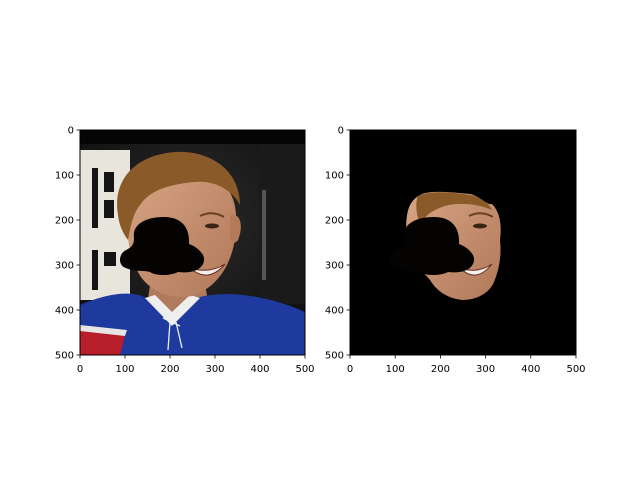 The width and height of the screenshot is (640, 480). I want to click on masked-brow, so click(481, 215).